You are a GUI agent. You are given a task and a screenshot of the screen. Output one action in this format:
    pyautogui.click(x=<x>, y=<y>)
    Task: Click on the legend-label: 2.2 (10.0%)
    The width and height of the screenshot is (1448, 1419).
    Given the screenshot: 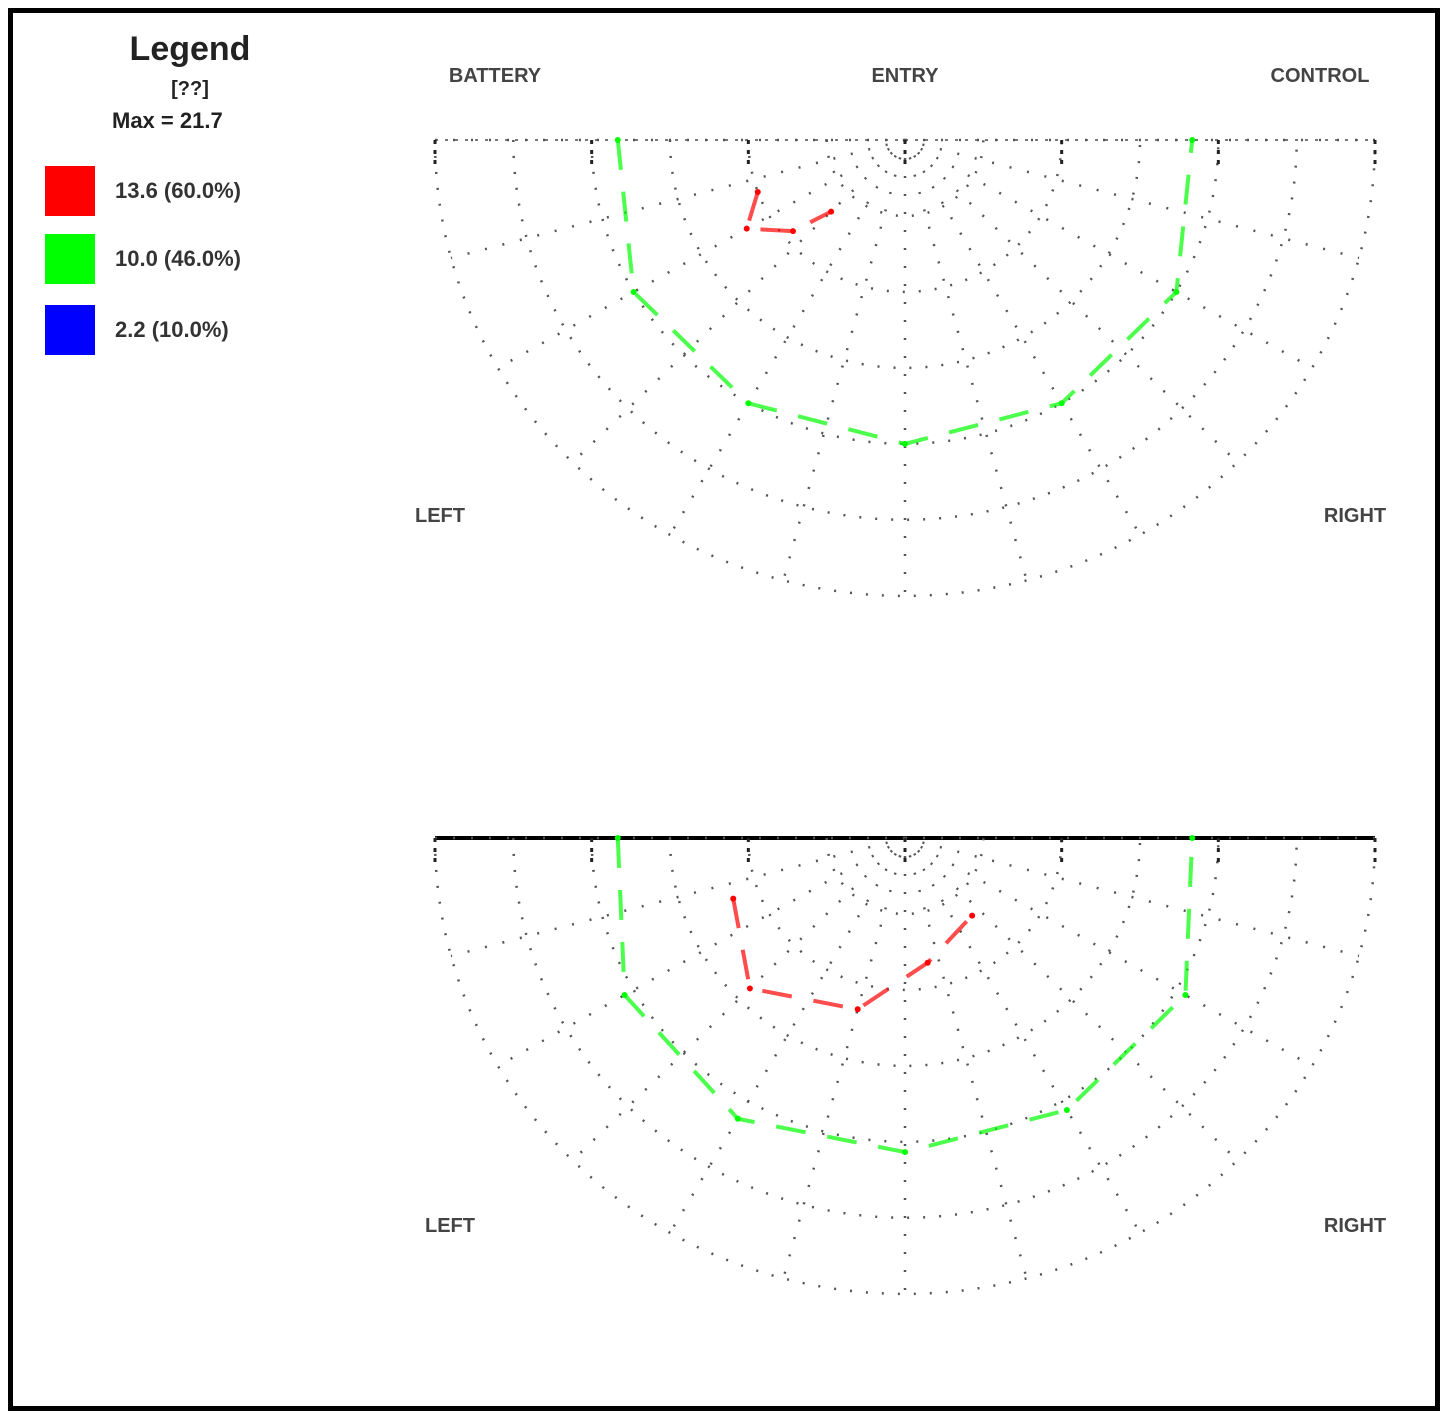 What is the action you would take?
    pyautogui.click(x=172, y=329)
    